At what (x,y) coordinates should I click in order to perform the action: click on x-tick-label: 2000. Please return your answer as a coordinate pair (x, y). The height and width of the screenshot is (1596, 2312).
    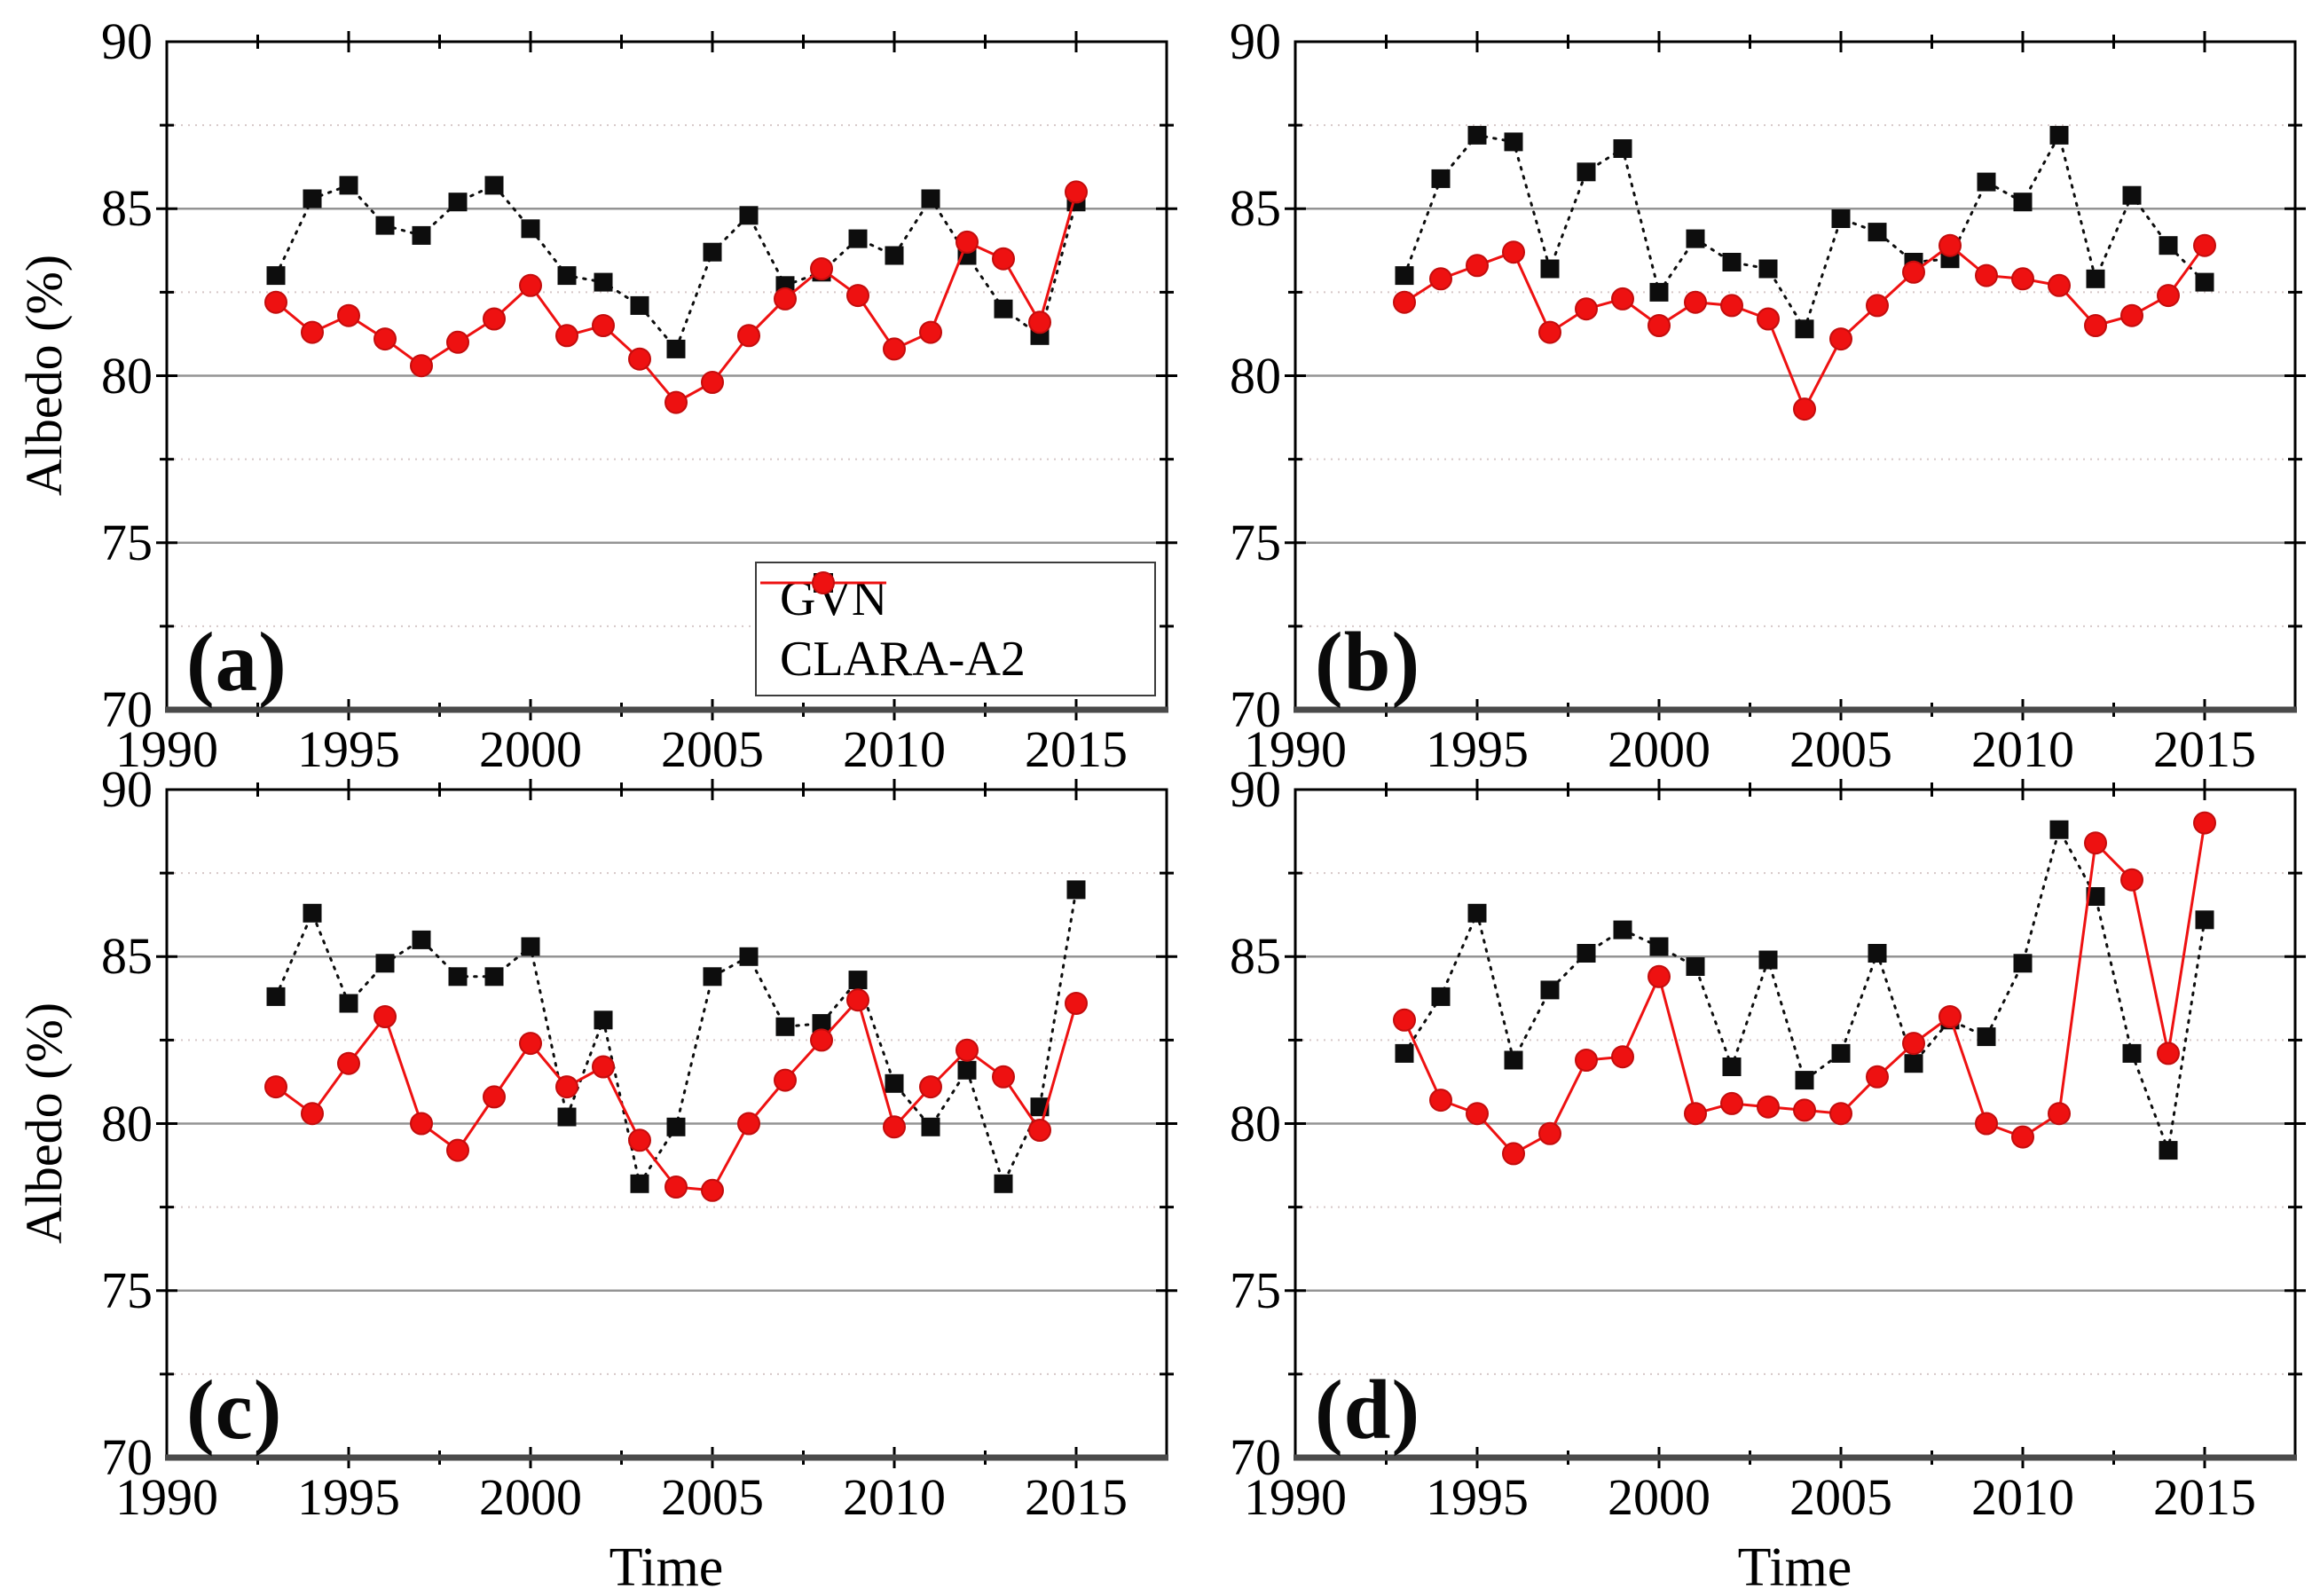
    Looking at the image, I should click on (1659, 749).